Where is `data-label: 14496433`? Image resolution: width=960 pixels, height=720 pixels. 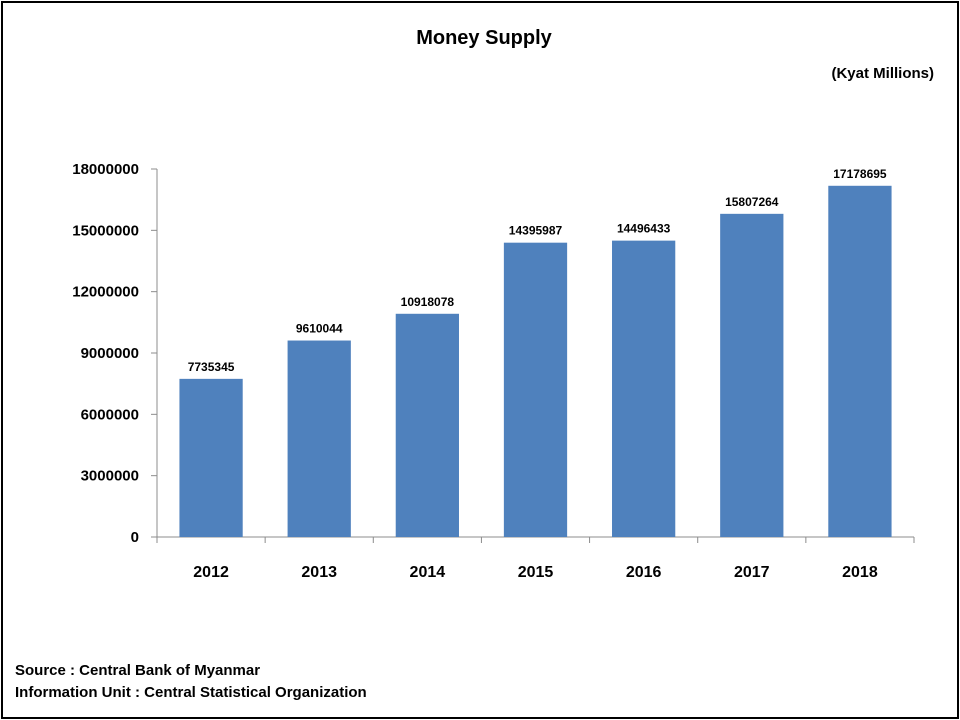 data-label: 14496433 is located at coordinates (644, 229).